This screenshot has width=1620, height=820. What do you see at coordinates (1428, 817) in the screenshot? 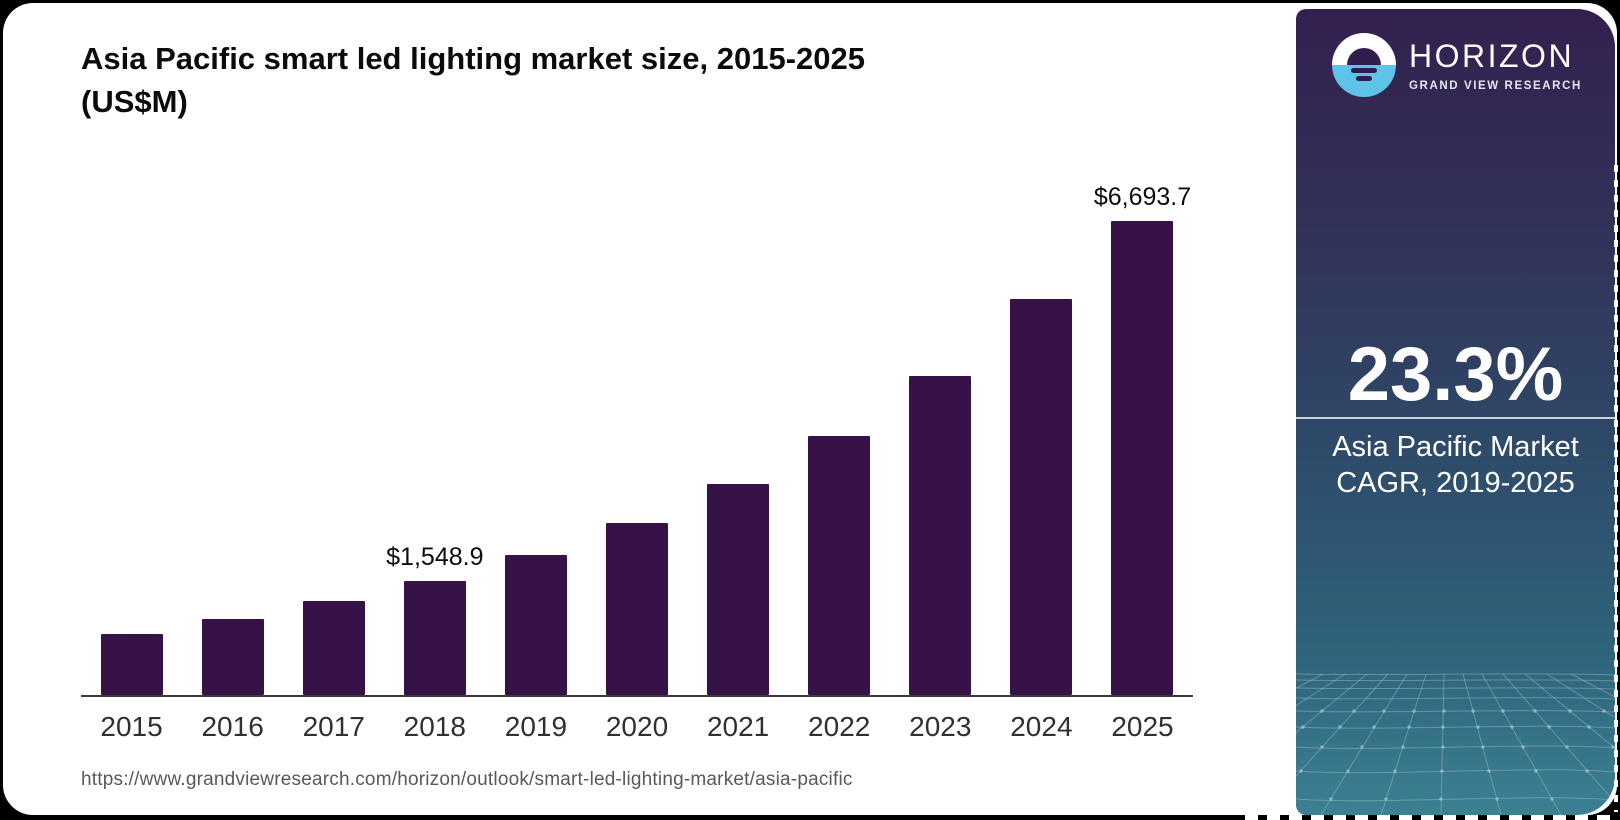
I see `bottom-edge-dashes` at bounding box center [1428, 817].